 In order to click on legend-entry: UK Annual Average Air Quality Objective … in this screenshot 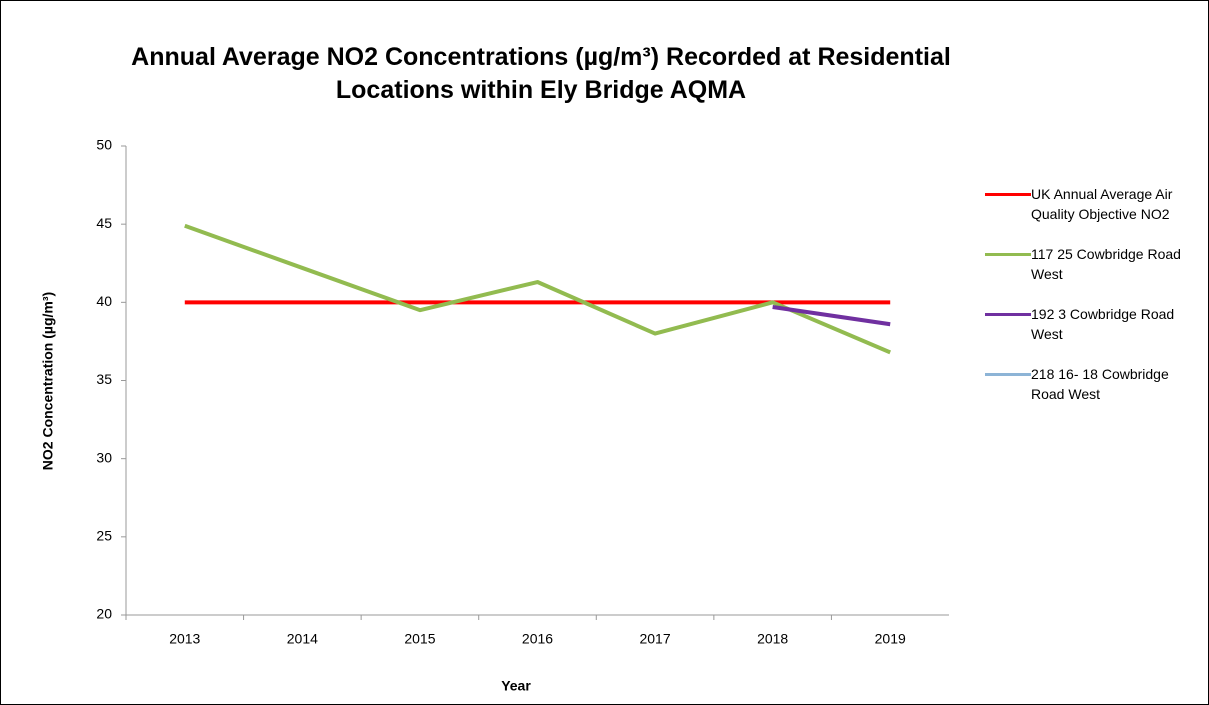, I will do `click(1095, 204)`.